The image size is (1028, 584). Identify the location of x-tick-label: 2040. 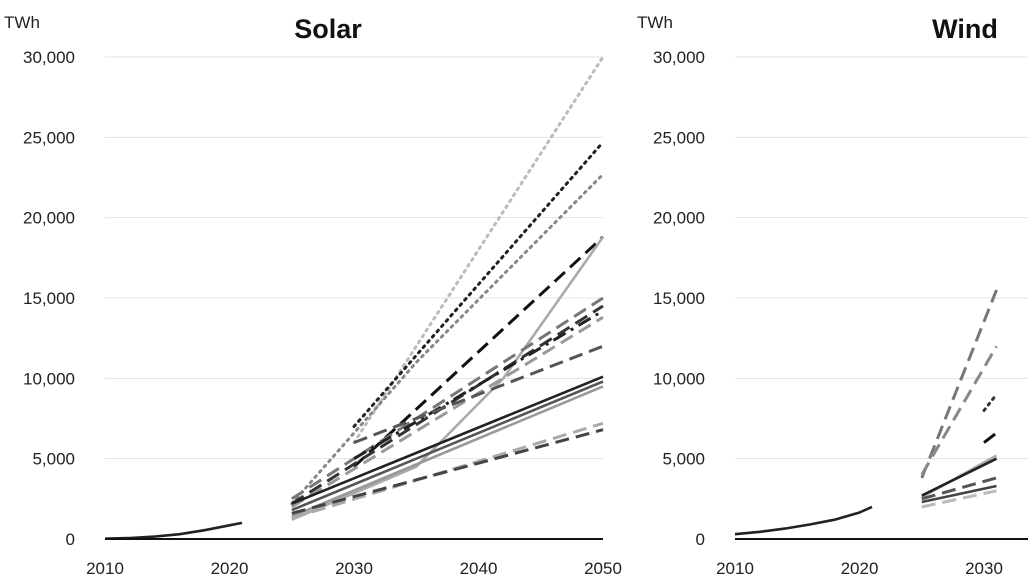
(479, 568).